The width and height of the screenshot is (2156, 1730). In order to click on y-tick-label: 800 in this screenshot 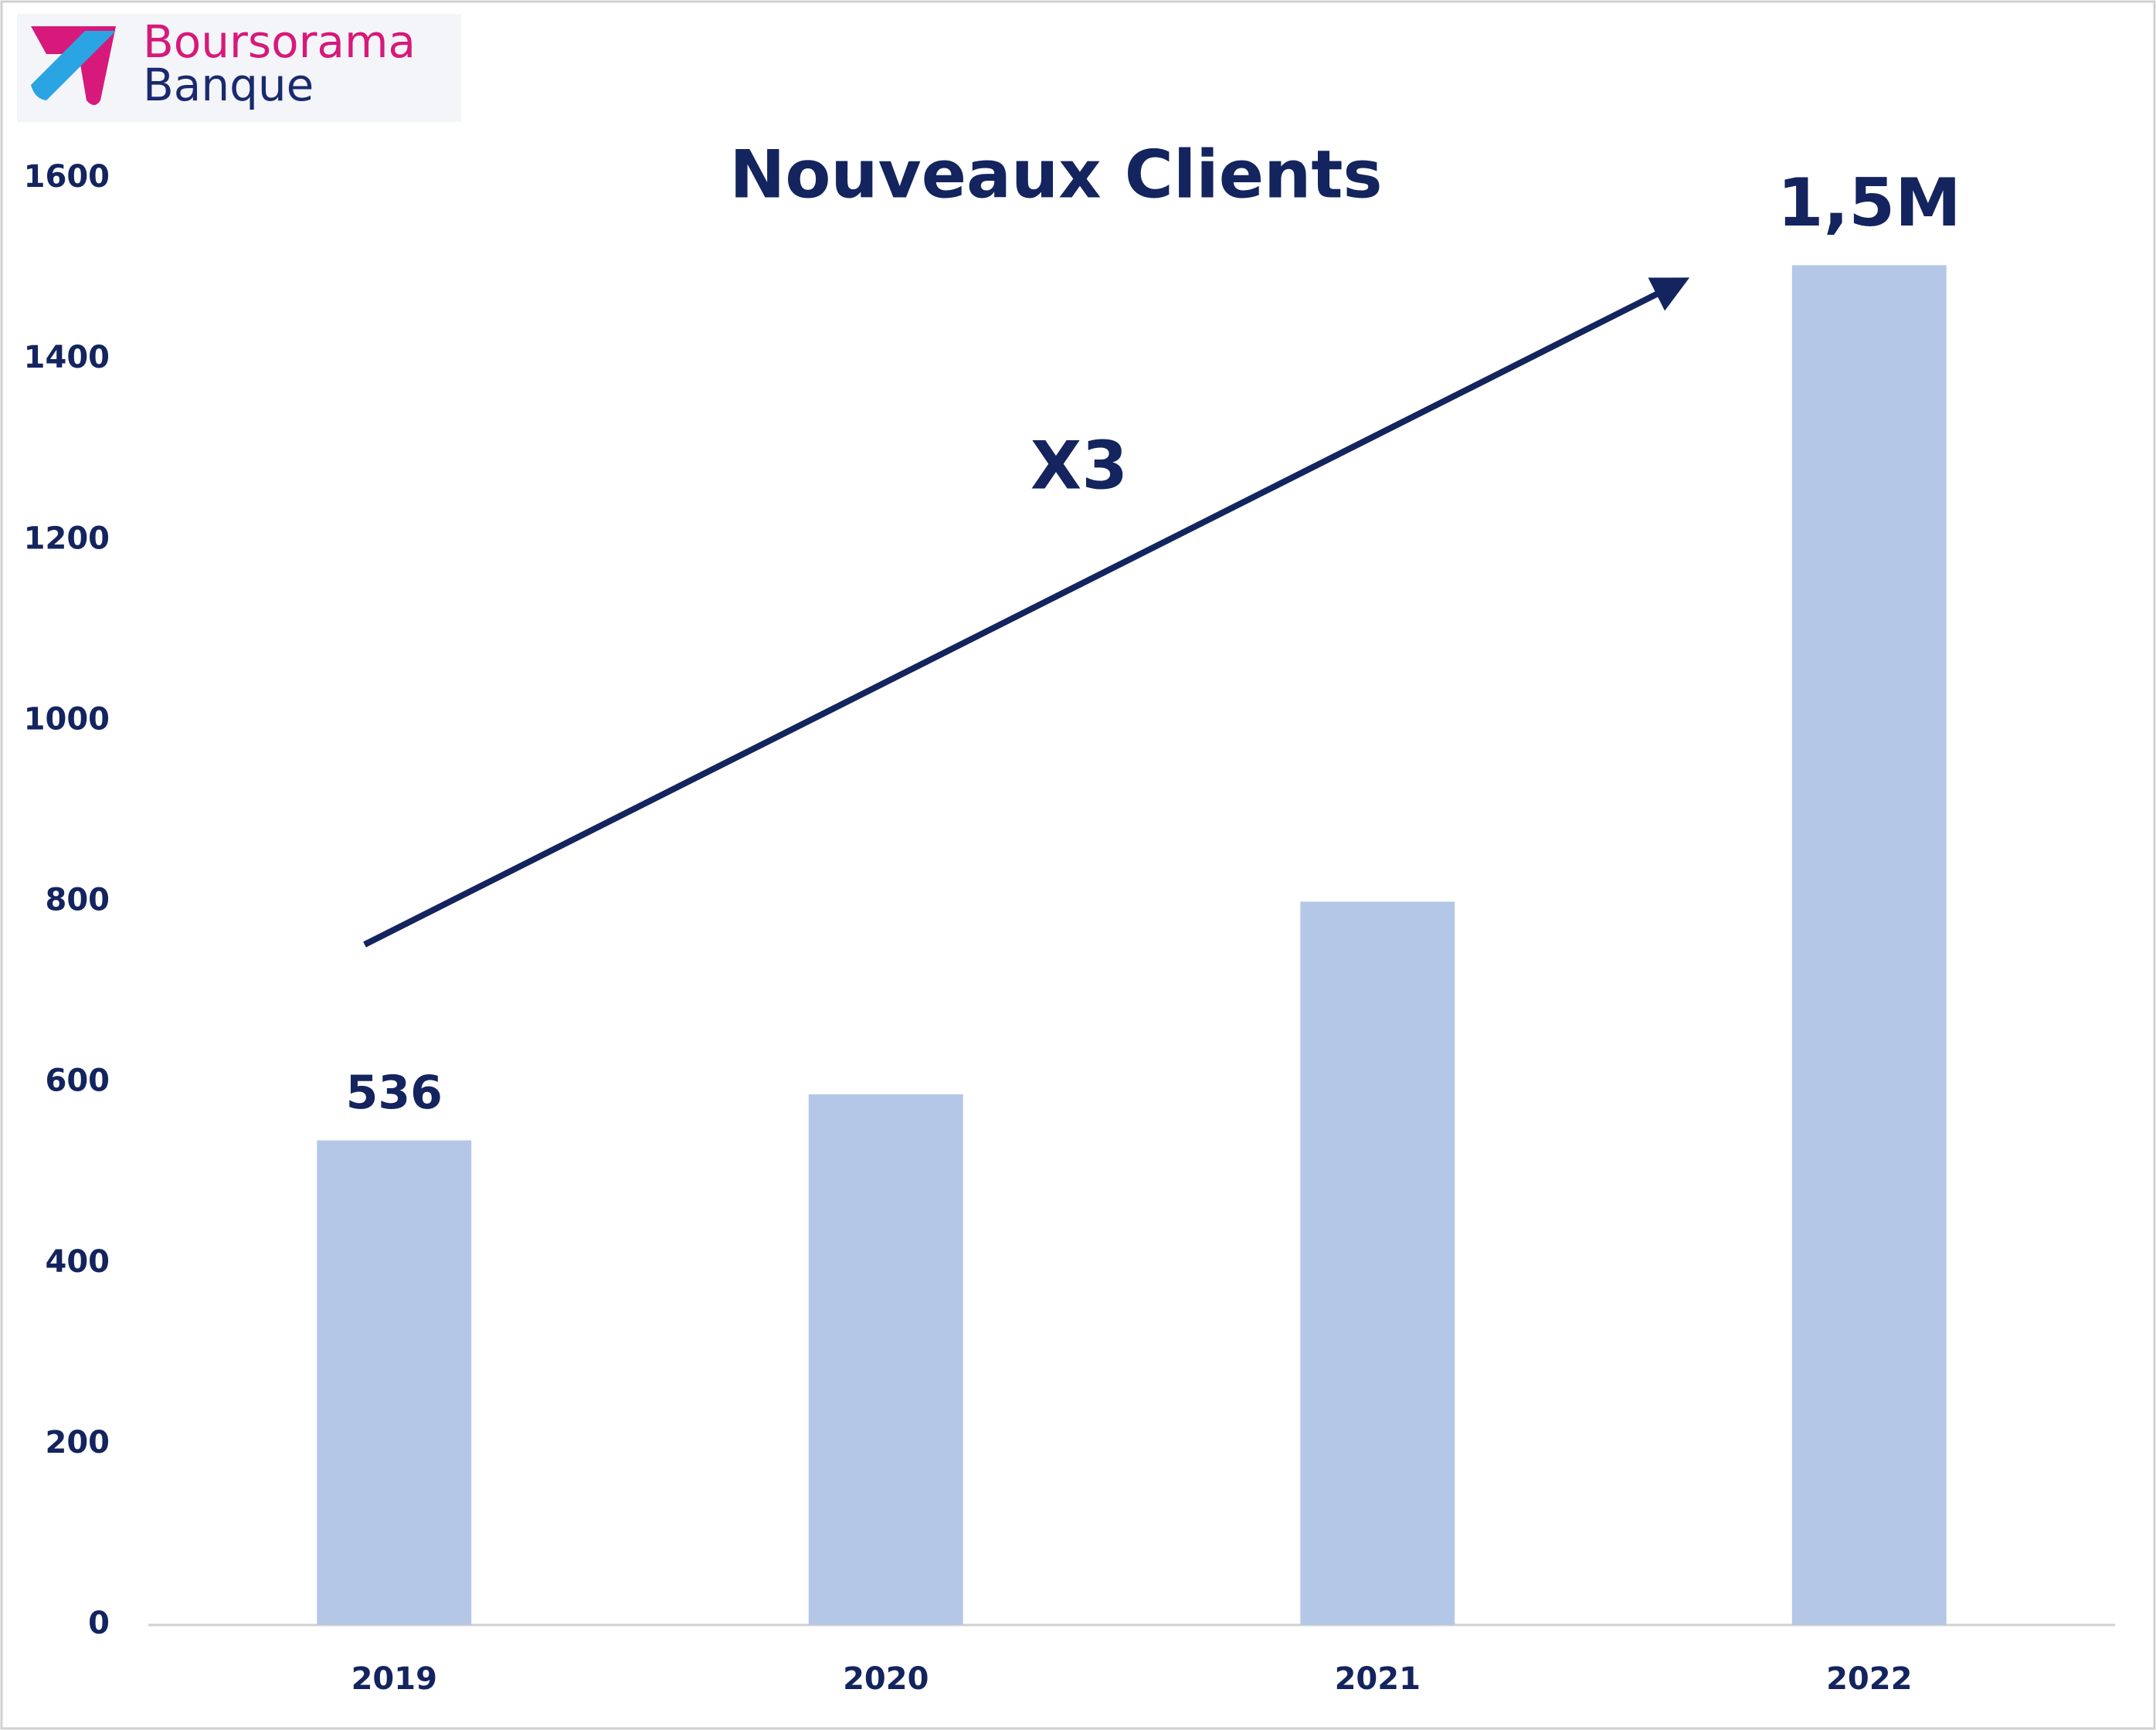, I will do `click(78, 901)`.